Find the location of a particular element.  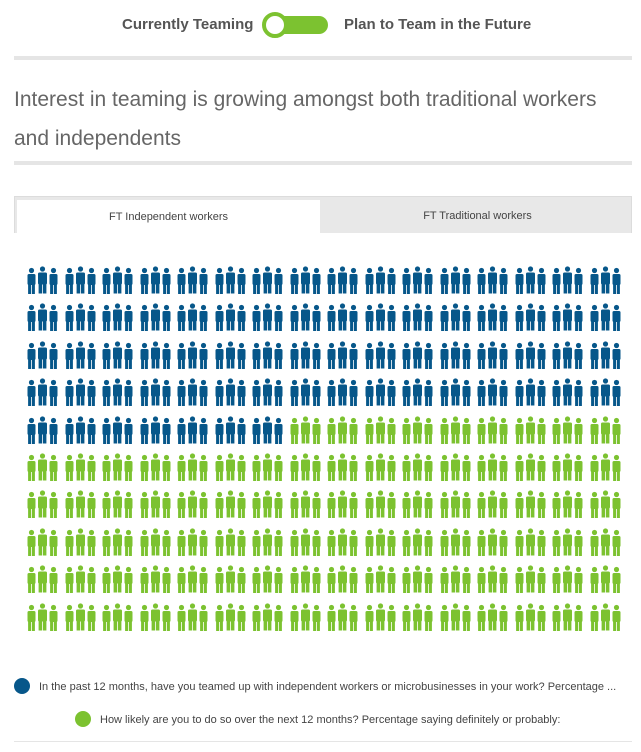

tab-ft-traditional-workers: FT Traditional workers is located at coordinates (477, 215).